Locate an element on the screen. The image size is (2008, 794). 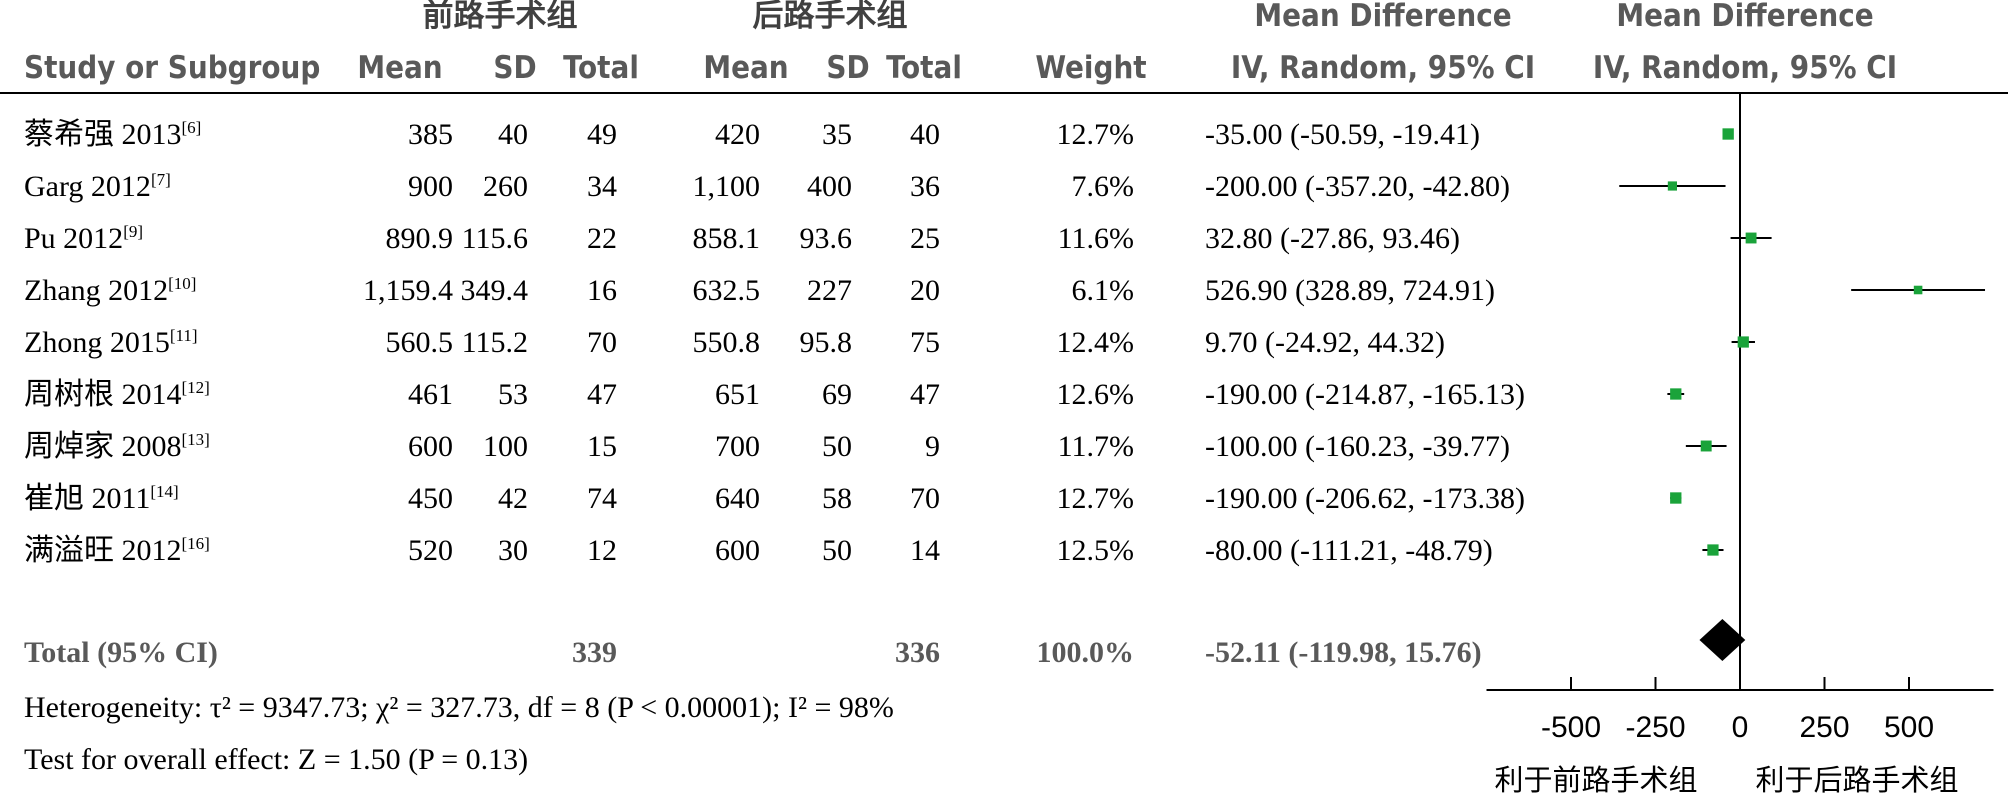
total-label: Total (95% CI) is located at coordinates (121, 652).